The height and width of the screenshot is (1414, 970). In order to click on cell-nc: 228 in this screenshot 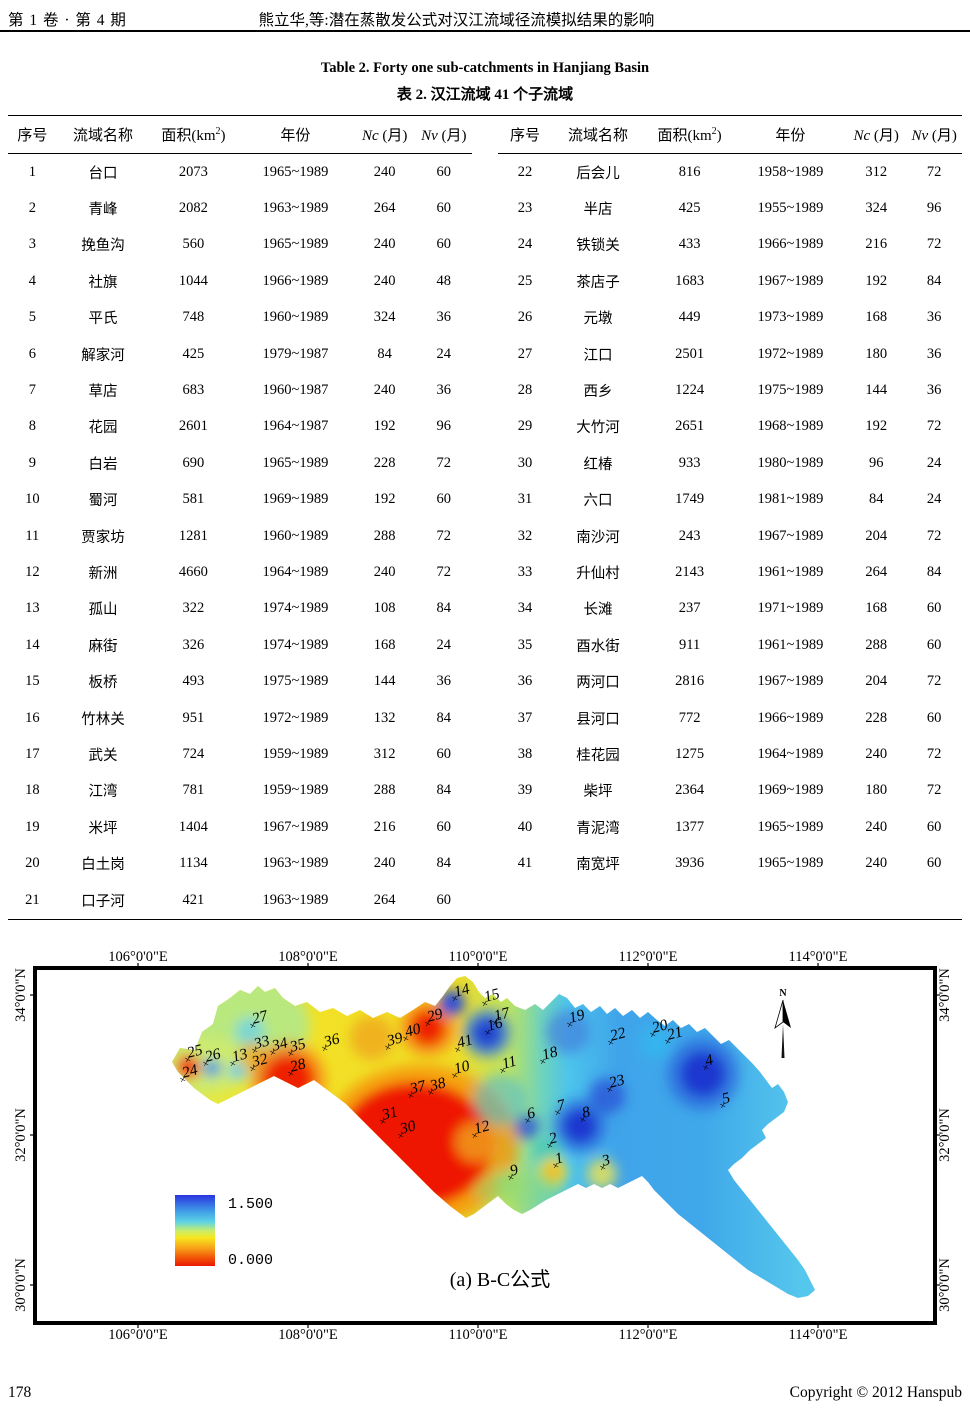, I will do `click(876, 717)`.